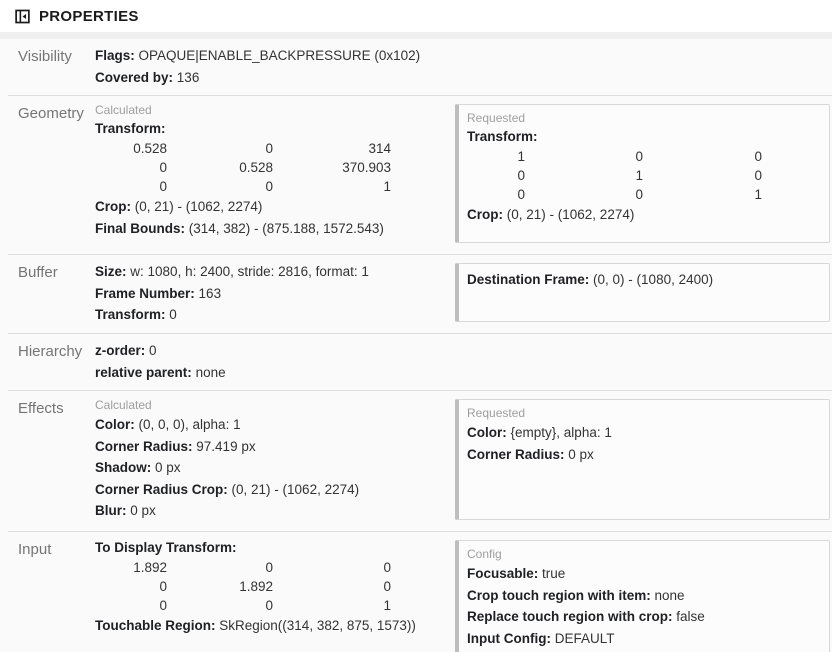 This screenshot has width=832, height=652. What do you see at coordinates (123, 110) in the screenshot?
I see `group-label-calculated: Calculated` at bounding box center [123, 110].